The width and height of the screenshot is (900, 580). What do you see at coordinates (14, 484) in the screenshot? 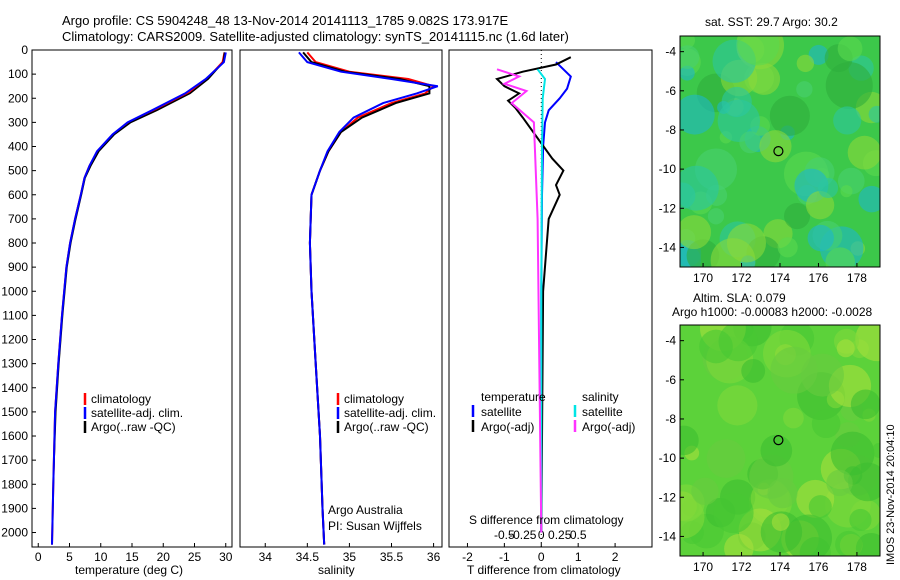
I see `ytick-label: 1800` at bounding box center [14, 484].